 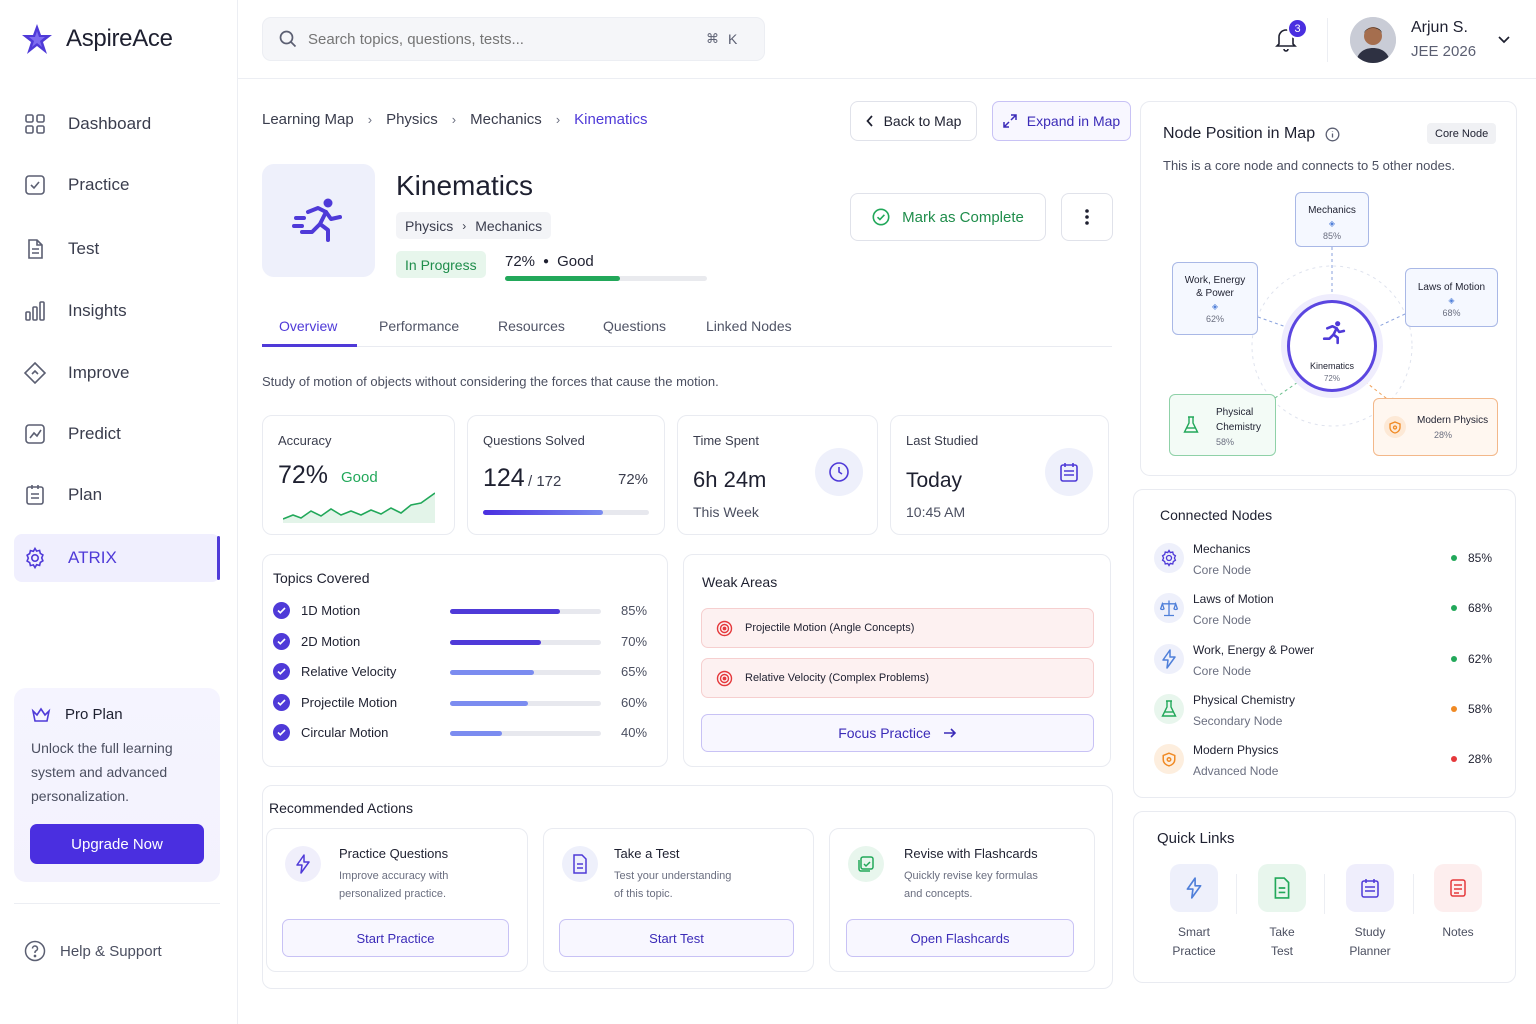 What do you see at coordinates (897, 628) in the screenshot?
I see `weak-area-item: Projectile Motion (Angle Concepts)` at bounding box center [897, 628].